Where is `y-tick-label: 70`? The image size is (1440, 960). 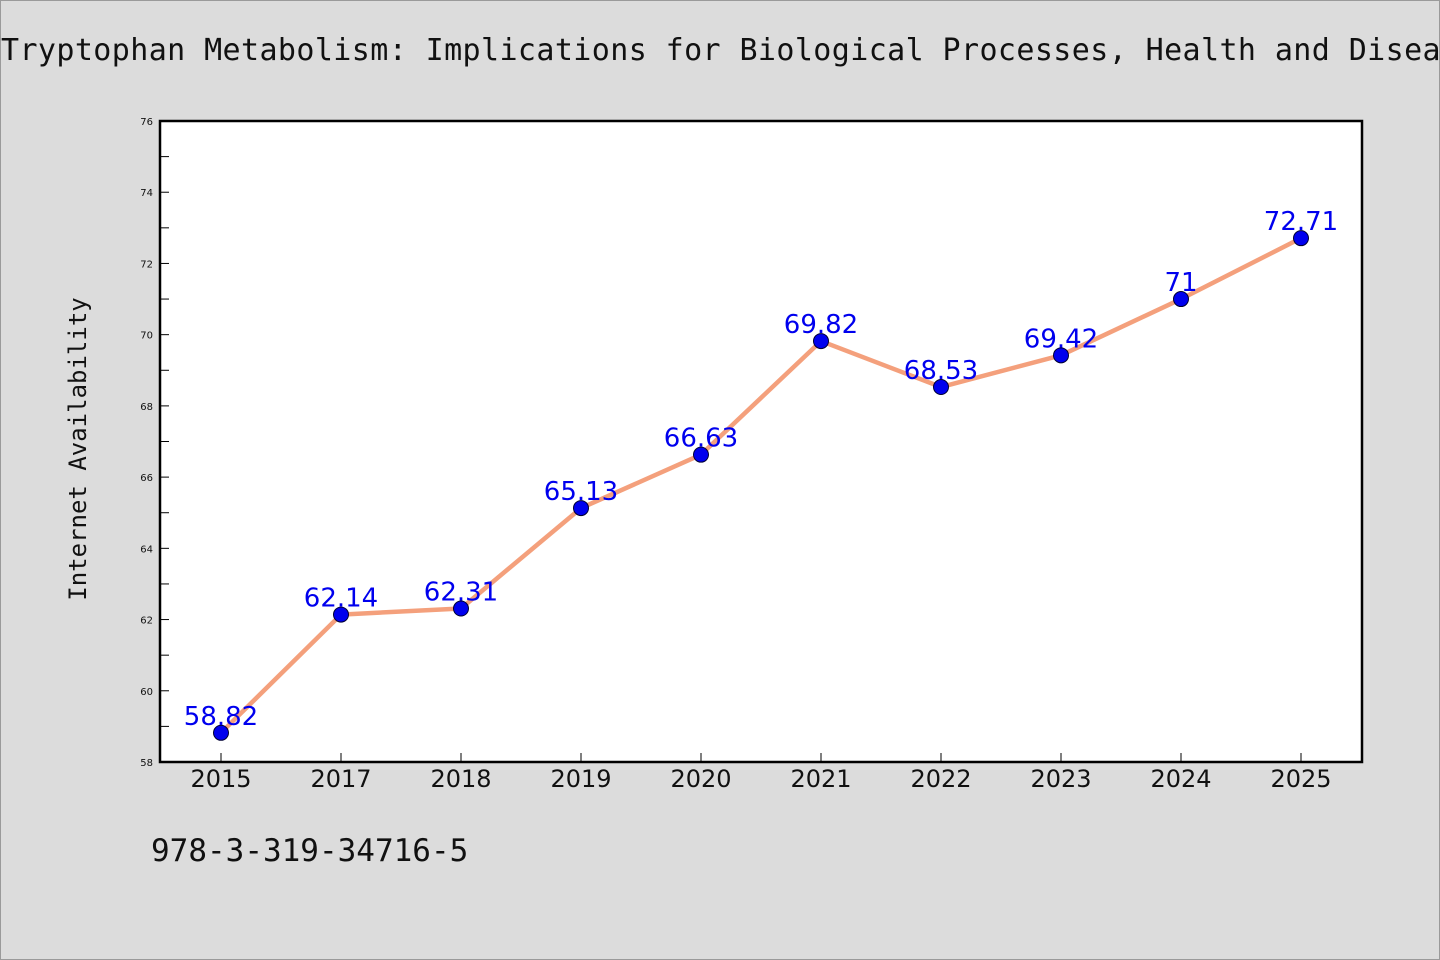 y-tick-label: 70 is located at coordinates (146, 336).